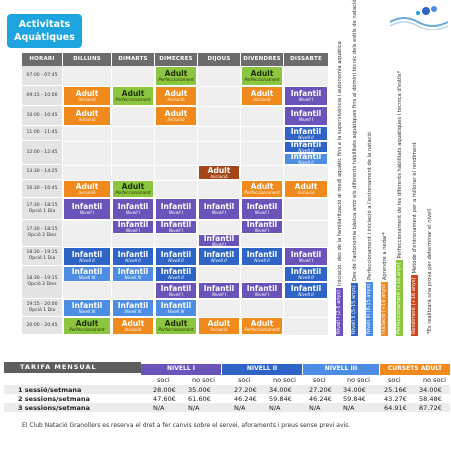  I want to click on day-header: DILLUNS, so click(87, 59).